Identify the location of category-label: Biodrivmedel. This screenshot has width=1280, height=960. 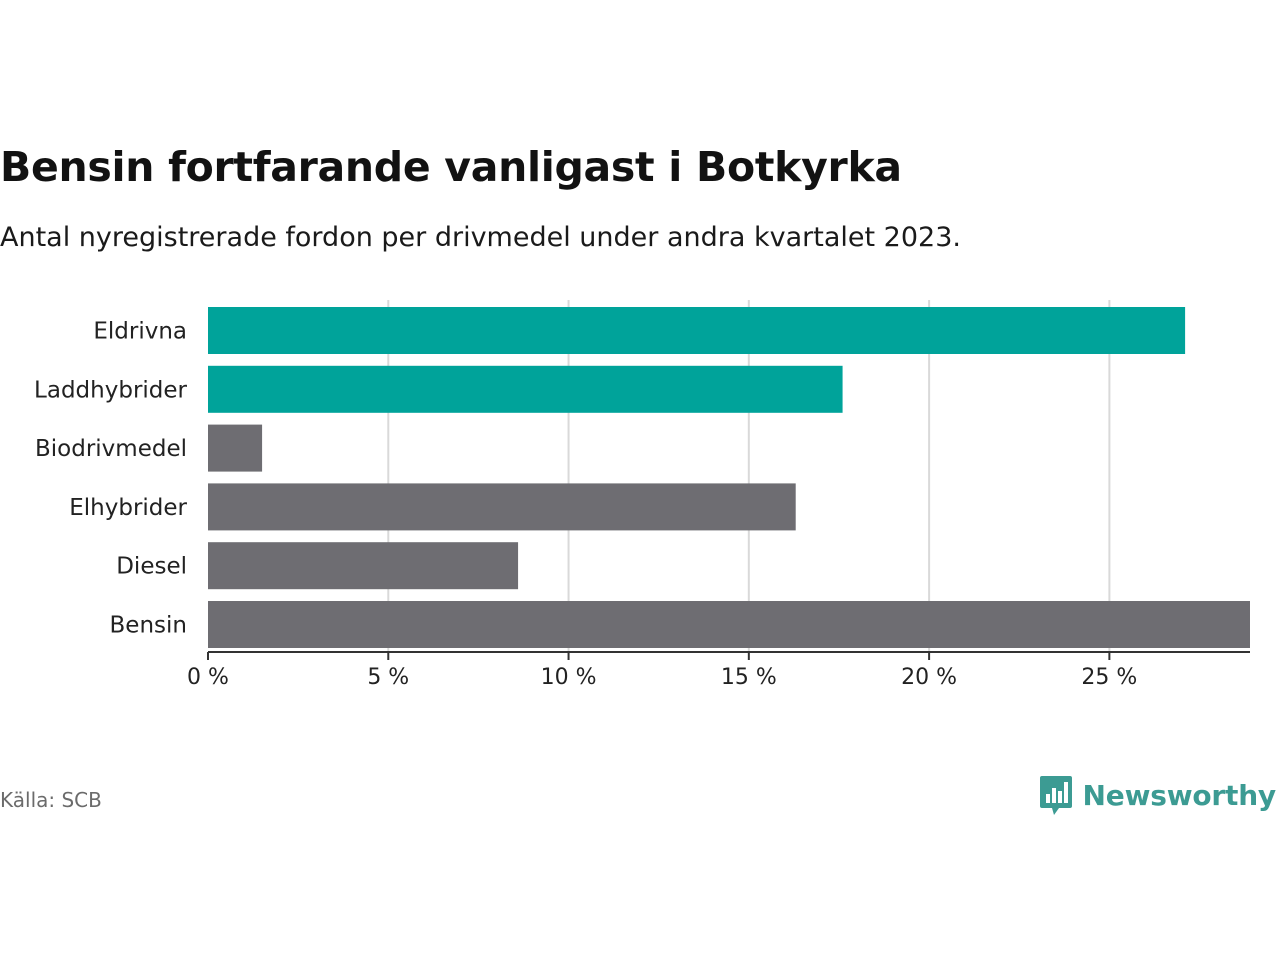
(111, 449).